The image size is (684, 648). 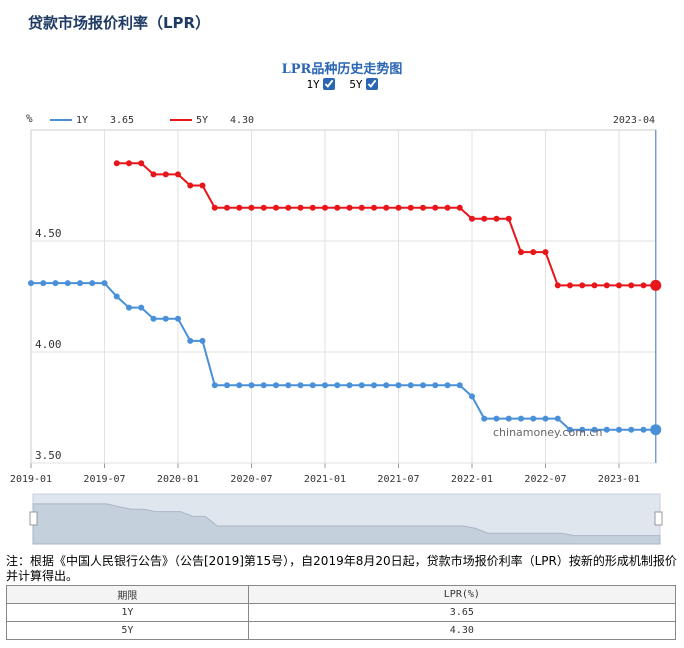 I want to click on cell-term: 1Y, so click(x=127, y=612).